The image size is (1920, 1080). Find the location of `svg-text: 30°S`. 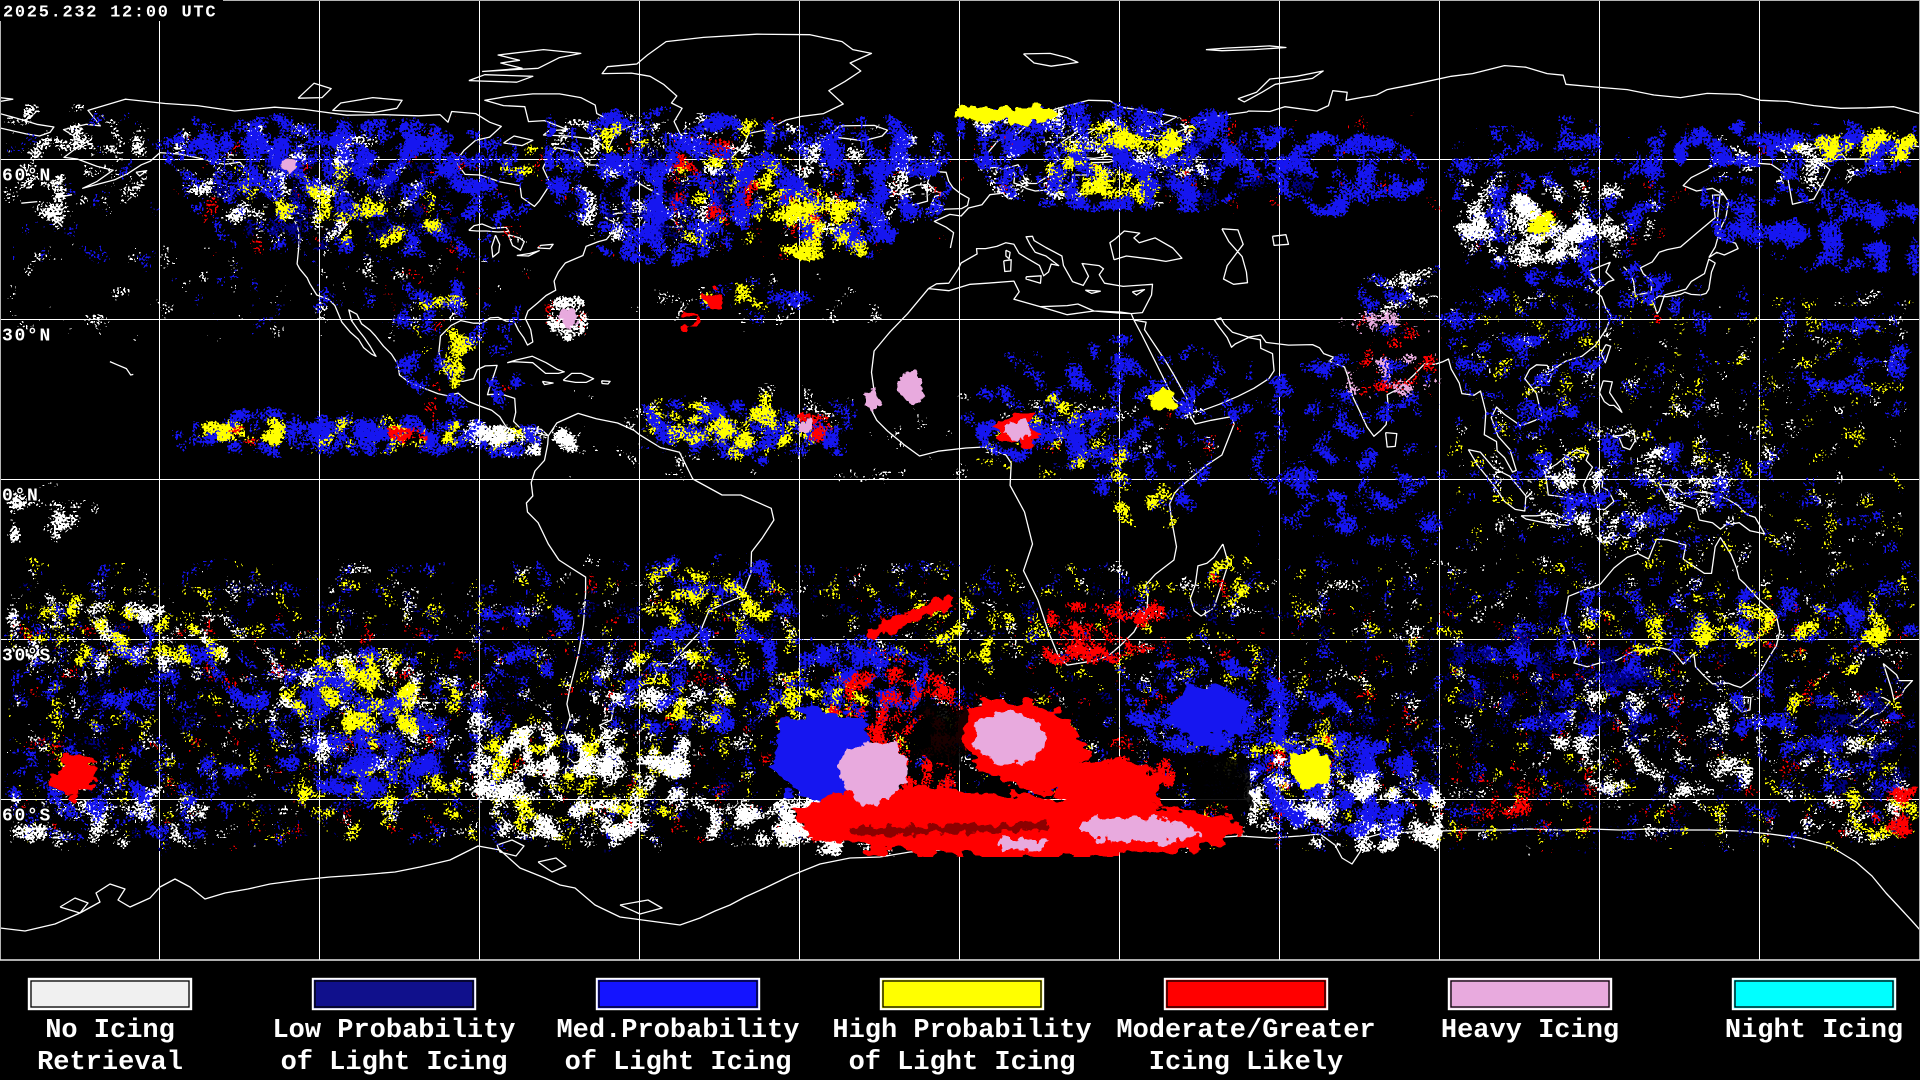

svg-text: 30°S is located at coordinates (27, 657).